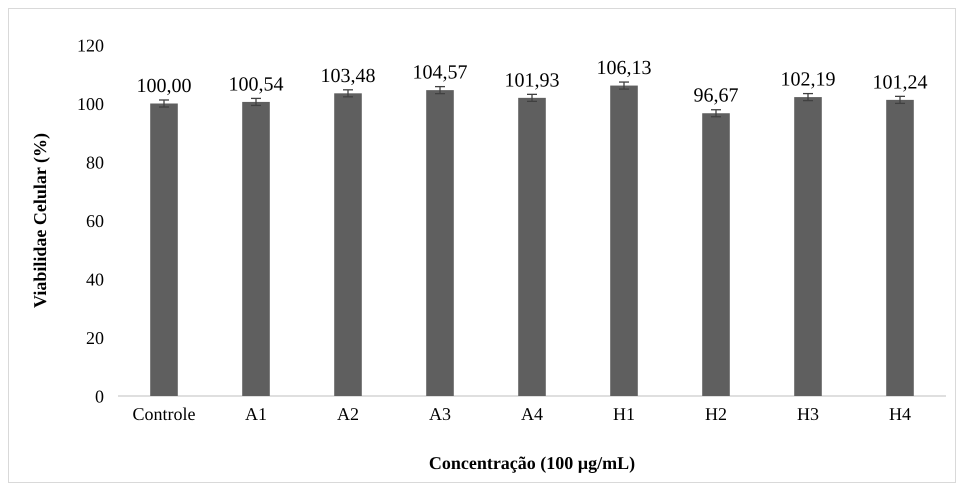  What do you see at coordinates (900, 414) in the screenshot?
I see `x-tick-label: H4` at bounding box center [900, 414].